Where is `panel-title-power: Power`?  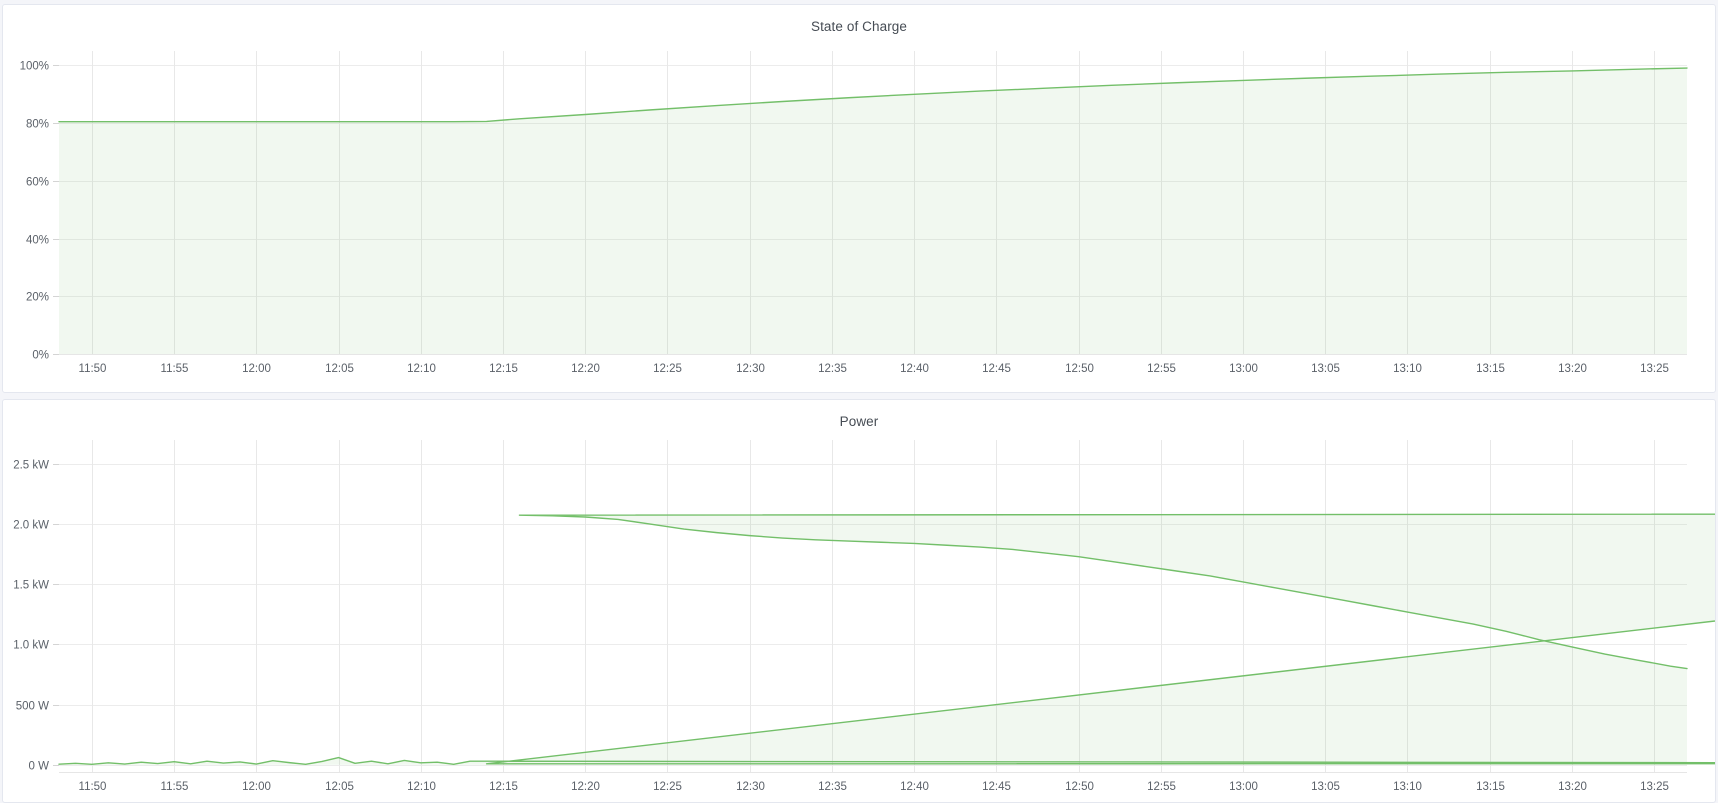
panel-title-power: Power is located at coordinates (859, 421).